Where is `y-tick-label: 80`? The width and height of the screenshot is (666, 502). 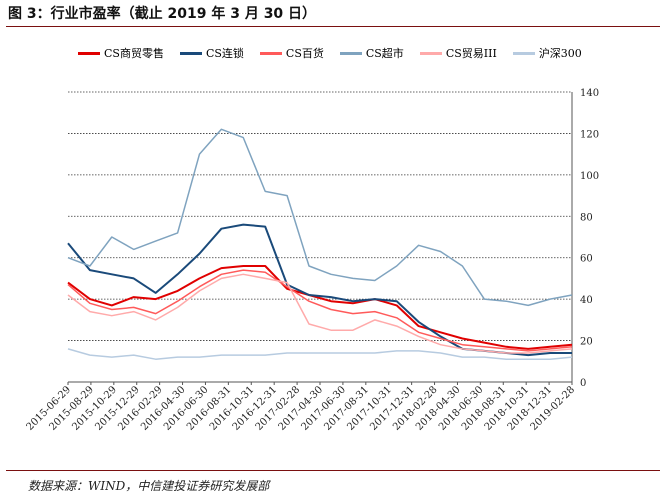 y-tick-label: 80 is located at coordinates (586, 217).